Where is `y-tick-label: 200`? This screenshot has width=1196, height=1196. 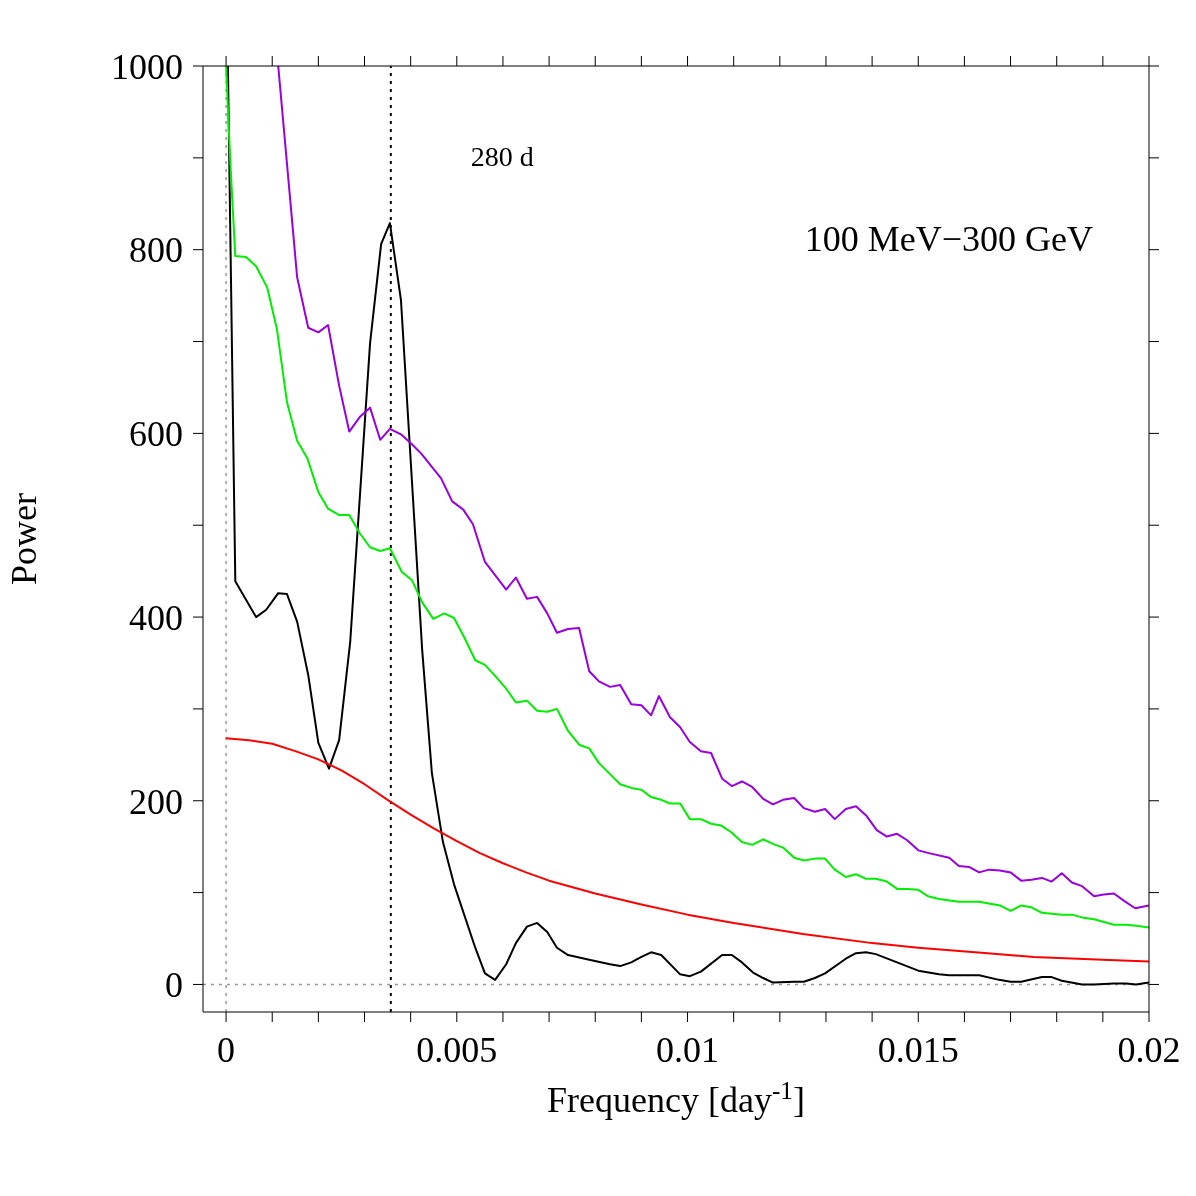
y-tick-label: 200 is located at coordinates (156, 801).